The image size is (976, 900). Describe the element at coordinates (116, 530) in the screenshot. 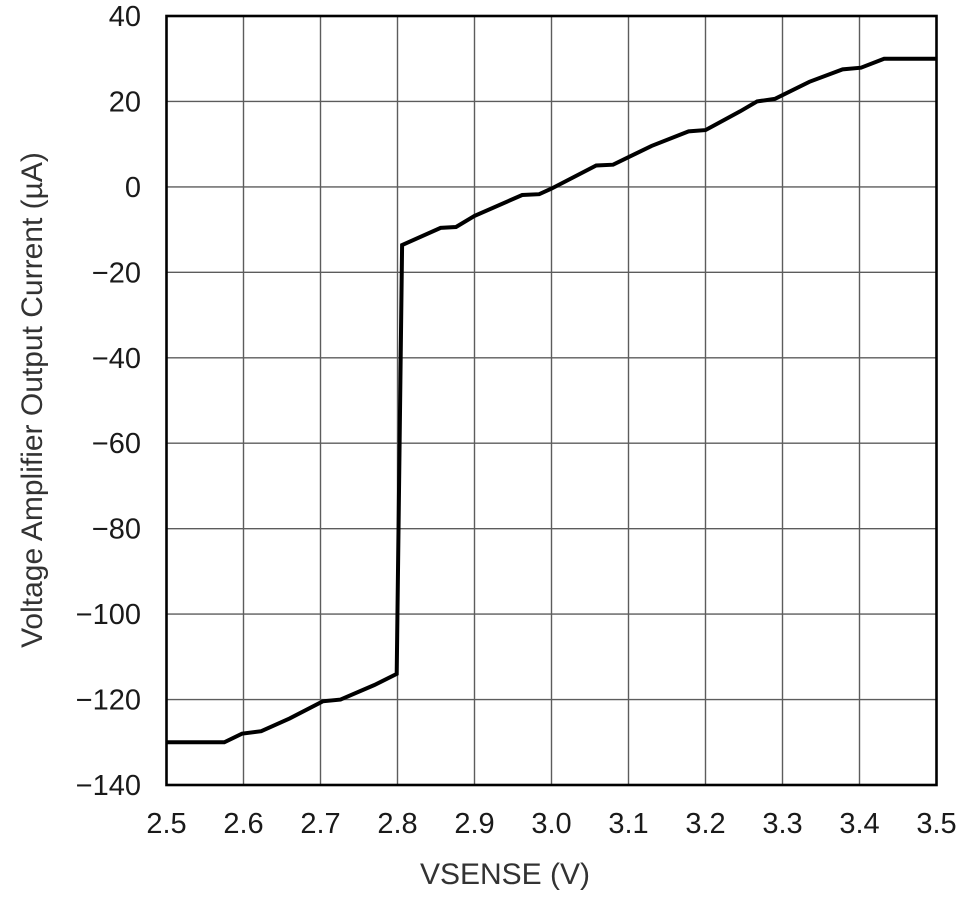

I see `y-tick-label: −80` at that location.